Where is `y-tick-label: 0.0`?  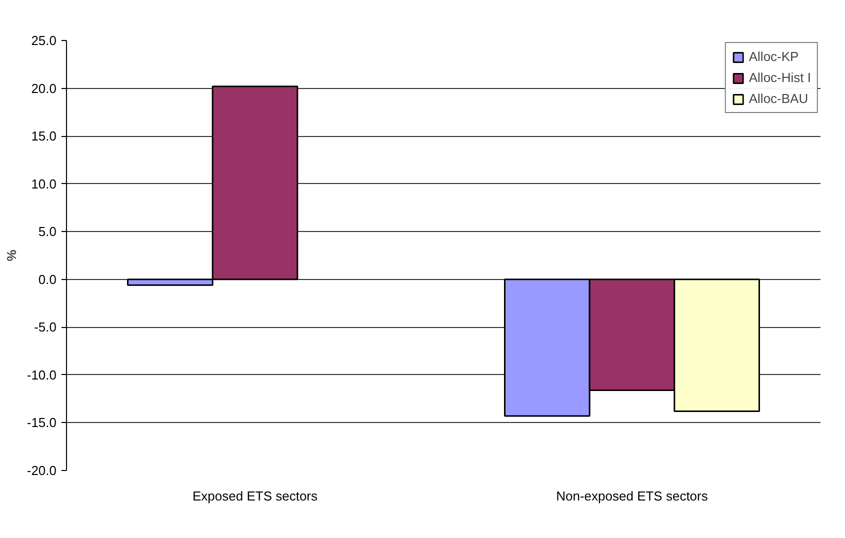 y-tick-label: 0.0 is located at coordinates (47, 279).